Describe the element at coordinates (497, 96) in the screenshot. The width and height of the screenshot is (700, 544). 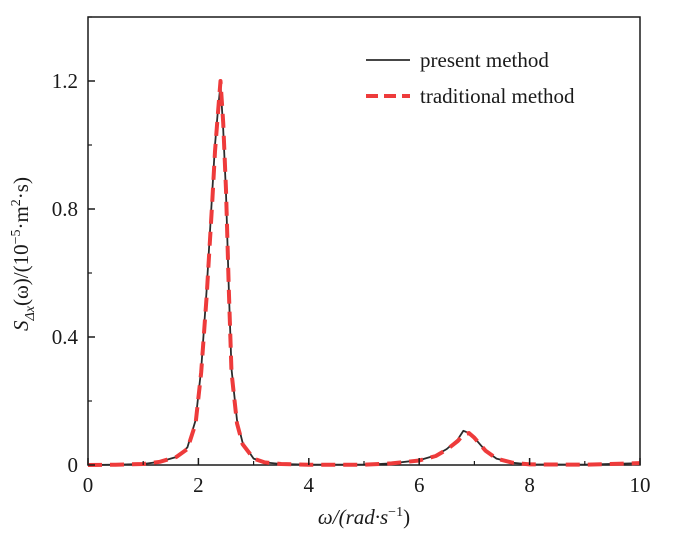
I see `legend-label-traditional: traditional method` at that location.